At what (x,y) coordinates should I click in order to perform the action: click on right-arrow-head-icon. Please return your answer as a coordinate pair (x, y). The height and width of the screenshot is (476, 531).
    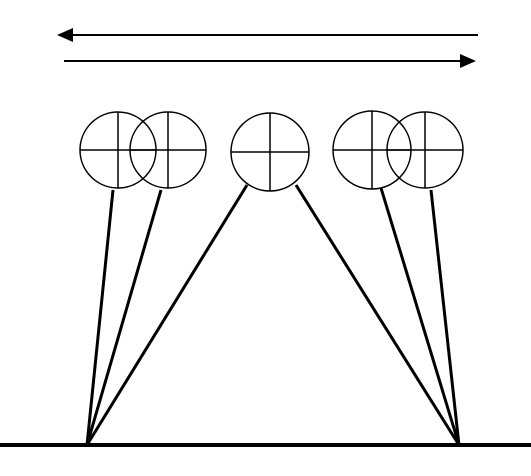
    Looking at the image, I should click on (468, 61).